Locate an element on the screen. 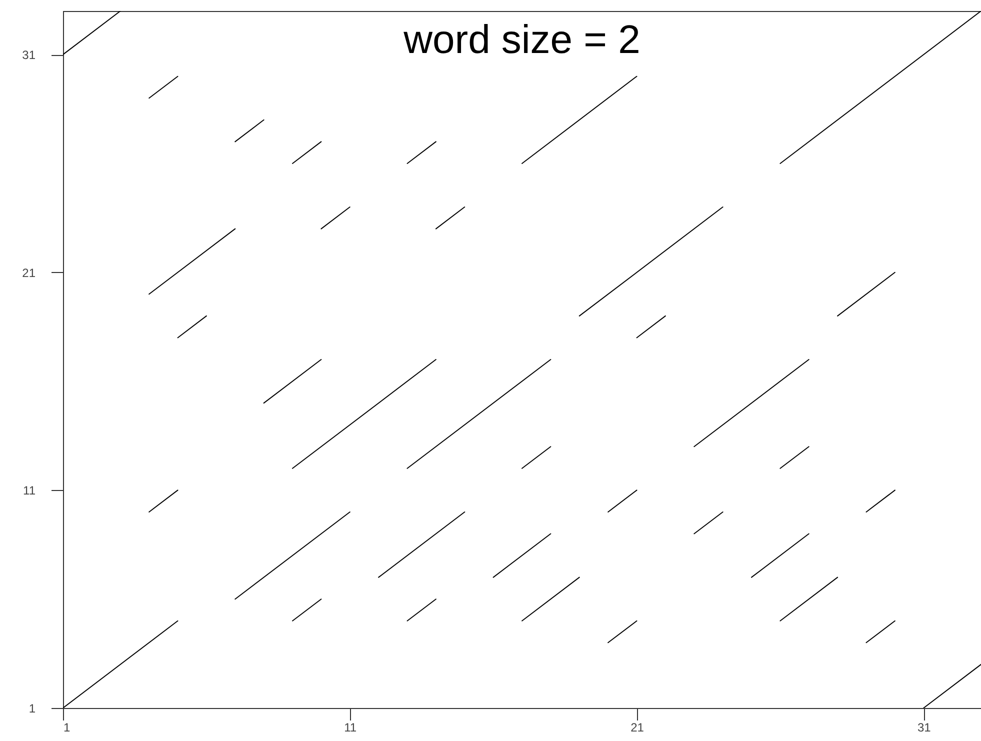 The height and width of the screenshot is (741, 981). y-tick-label: 21 is located at coordinates (29, 273).